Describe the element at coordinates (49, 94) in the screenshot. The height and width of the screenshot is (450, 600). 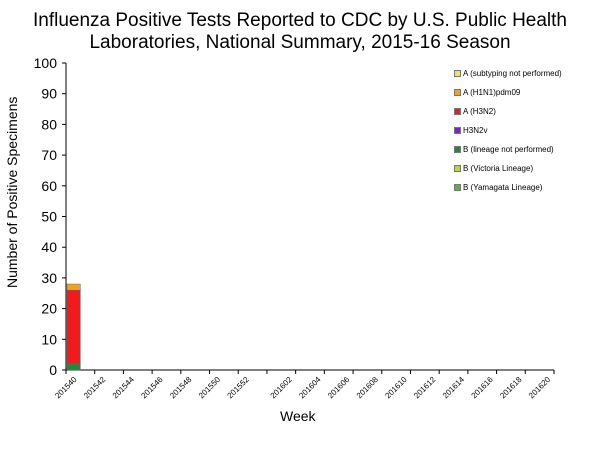
I see `y-tick-label: 90` at that location.